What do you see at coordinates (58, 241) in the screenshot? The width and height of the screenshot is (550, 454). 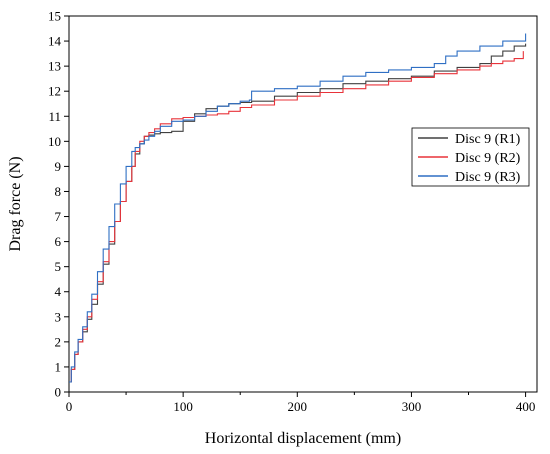 I see `y-tick-label: 6` at bounding box center [58, 241].